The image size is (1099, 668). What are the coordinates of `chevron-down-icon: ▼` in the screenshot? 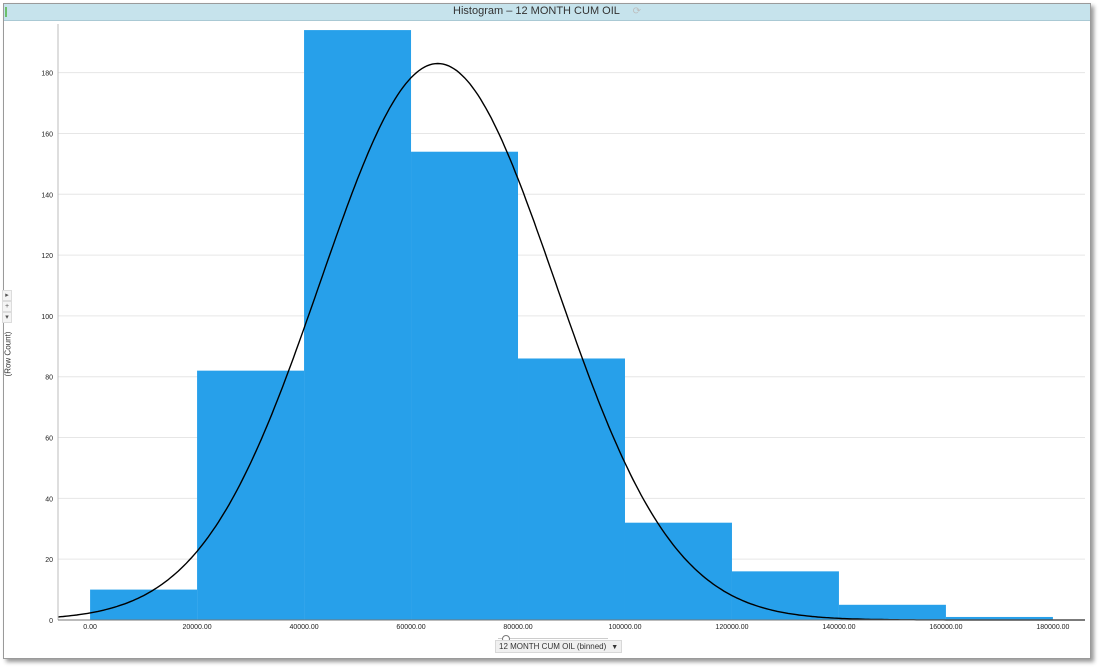 It's located at (615, 647).